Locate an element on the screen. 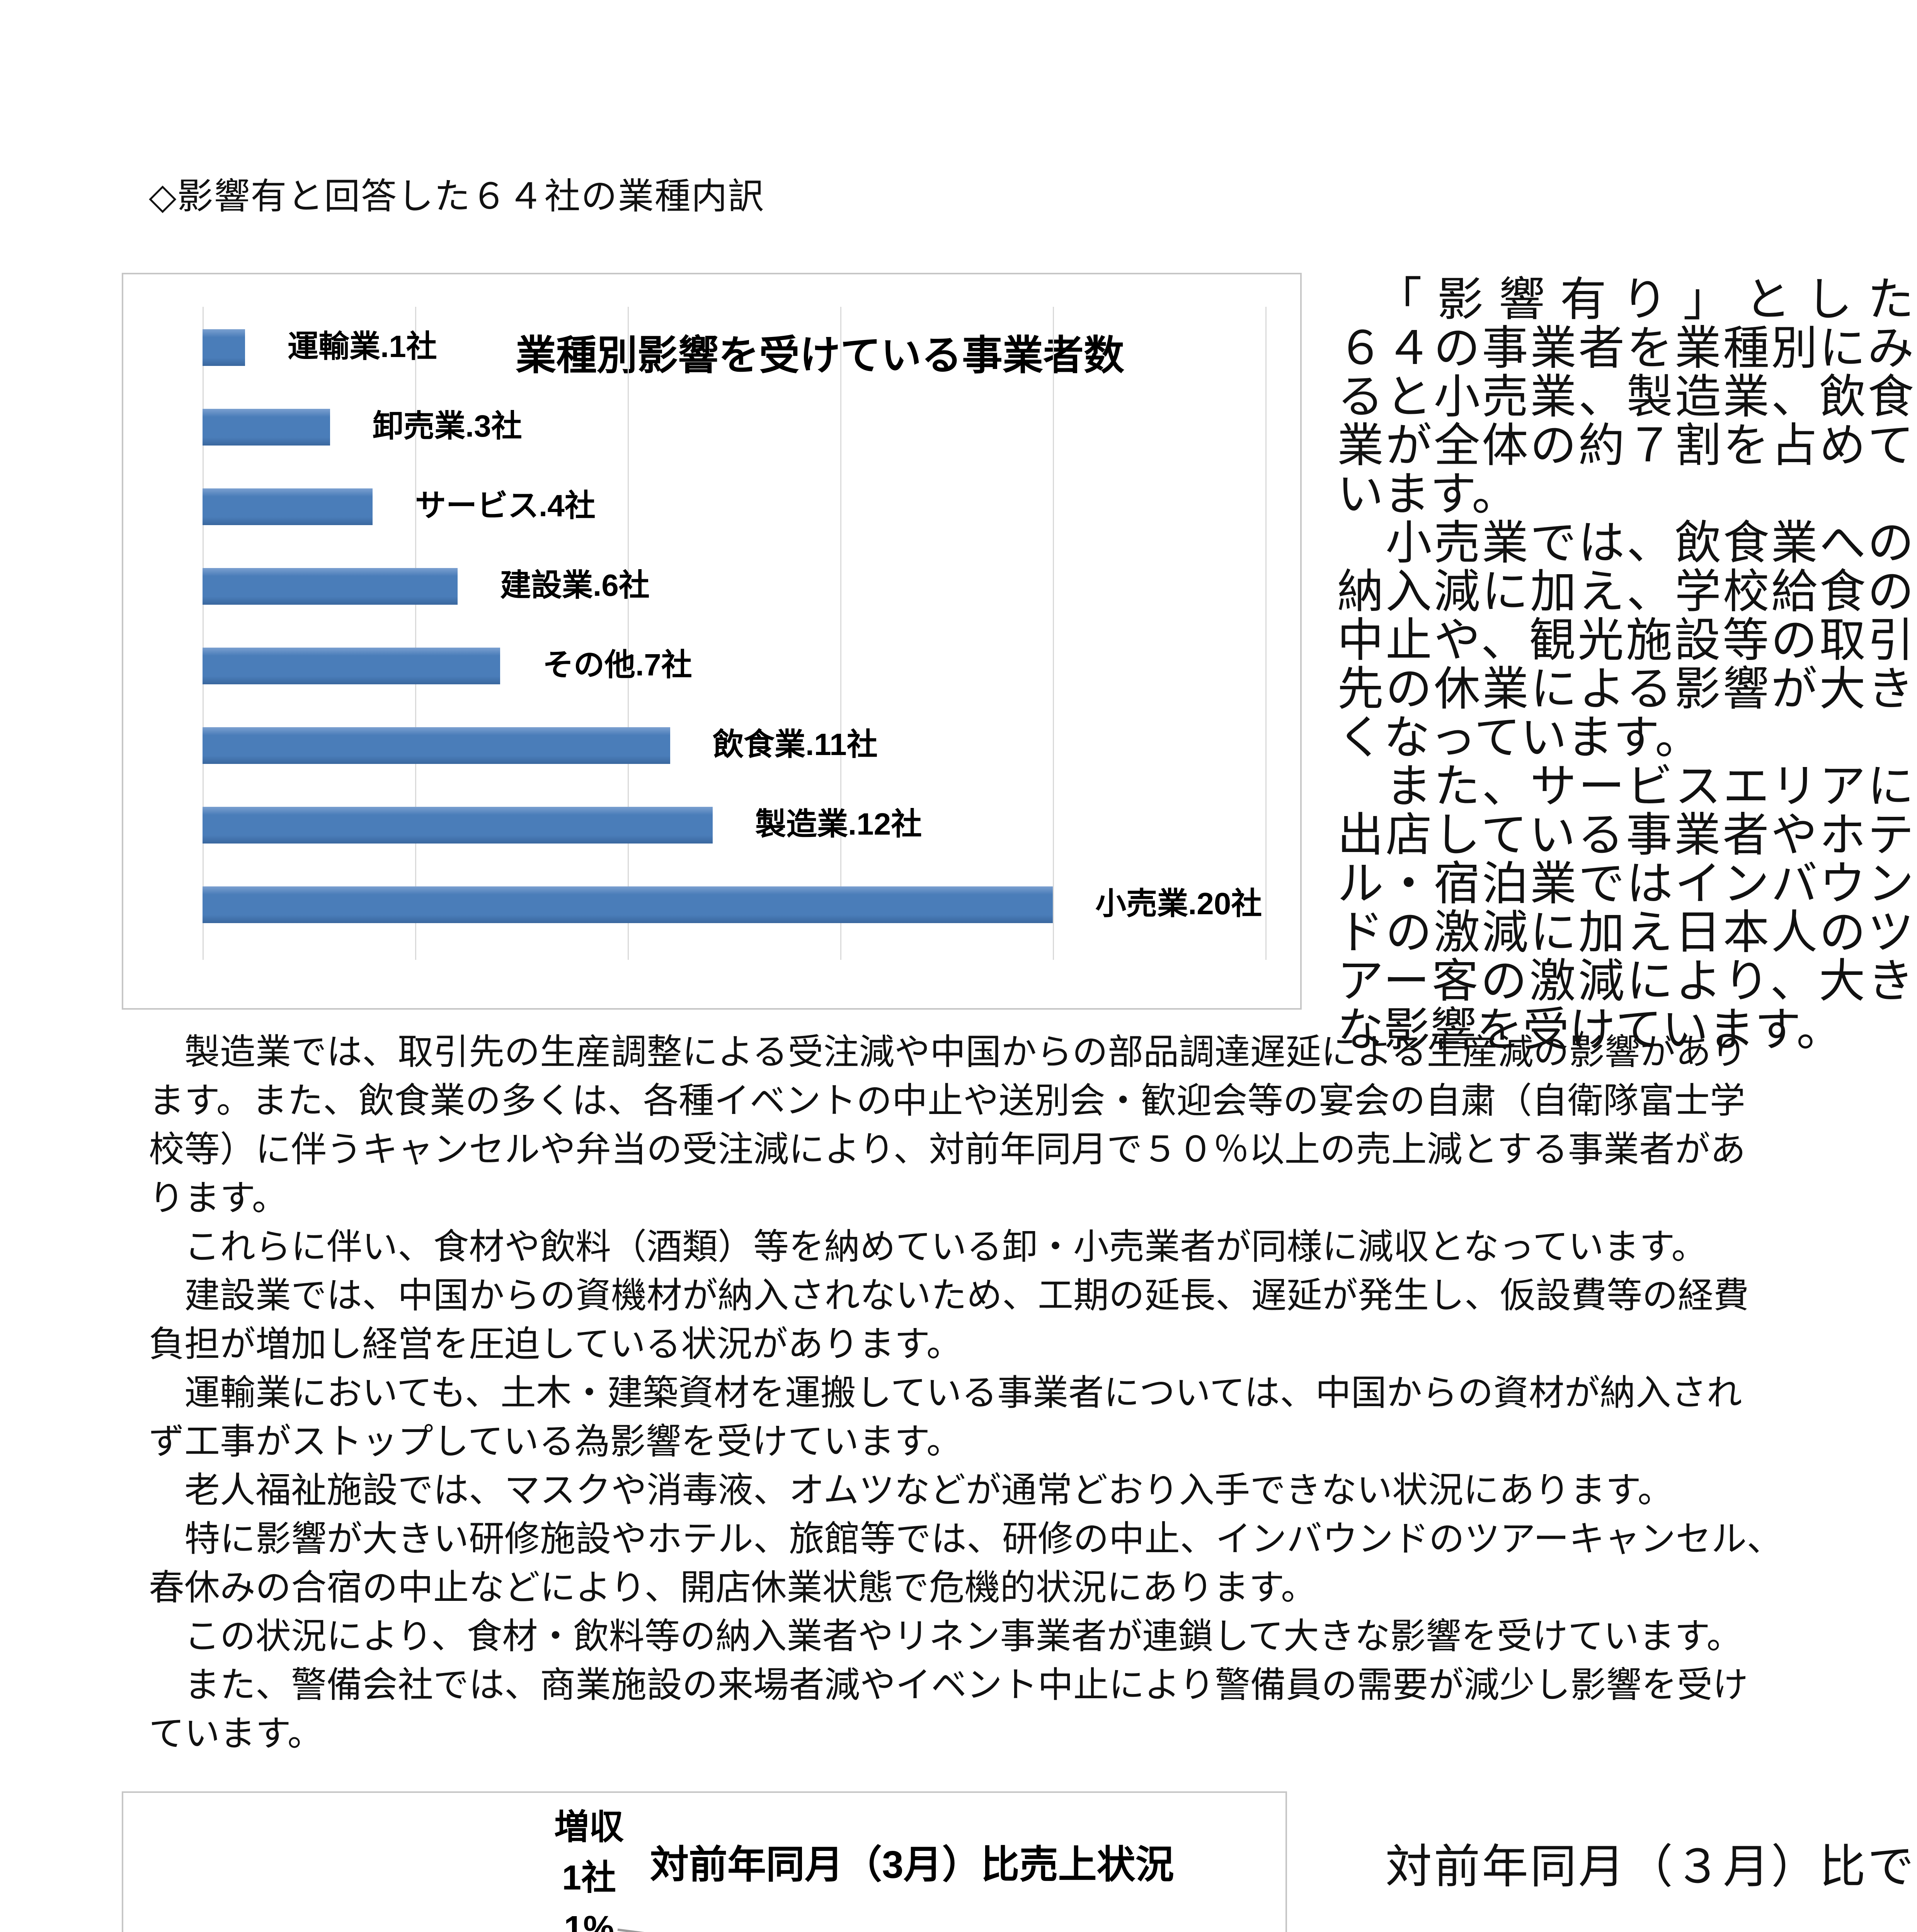 Image resolution: width=1917 pixels, height=1932 pixels. text-line: 先の休業による影響が大き is located at coordinates (1625, 689).